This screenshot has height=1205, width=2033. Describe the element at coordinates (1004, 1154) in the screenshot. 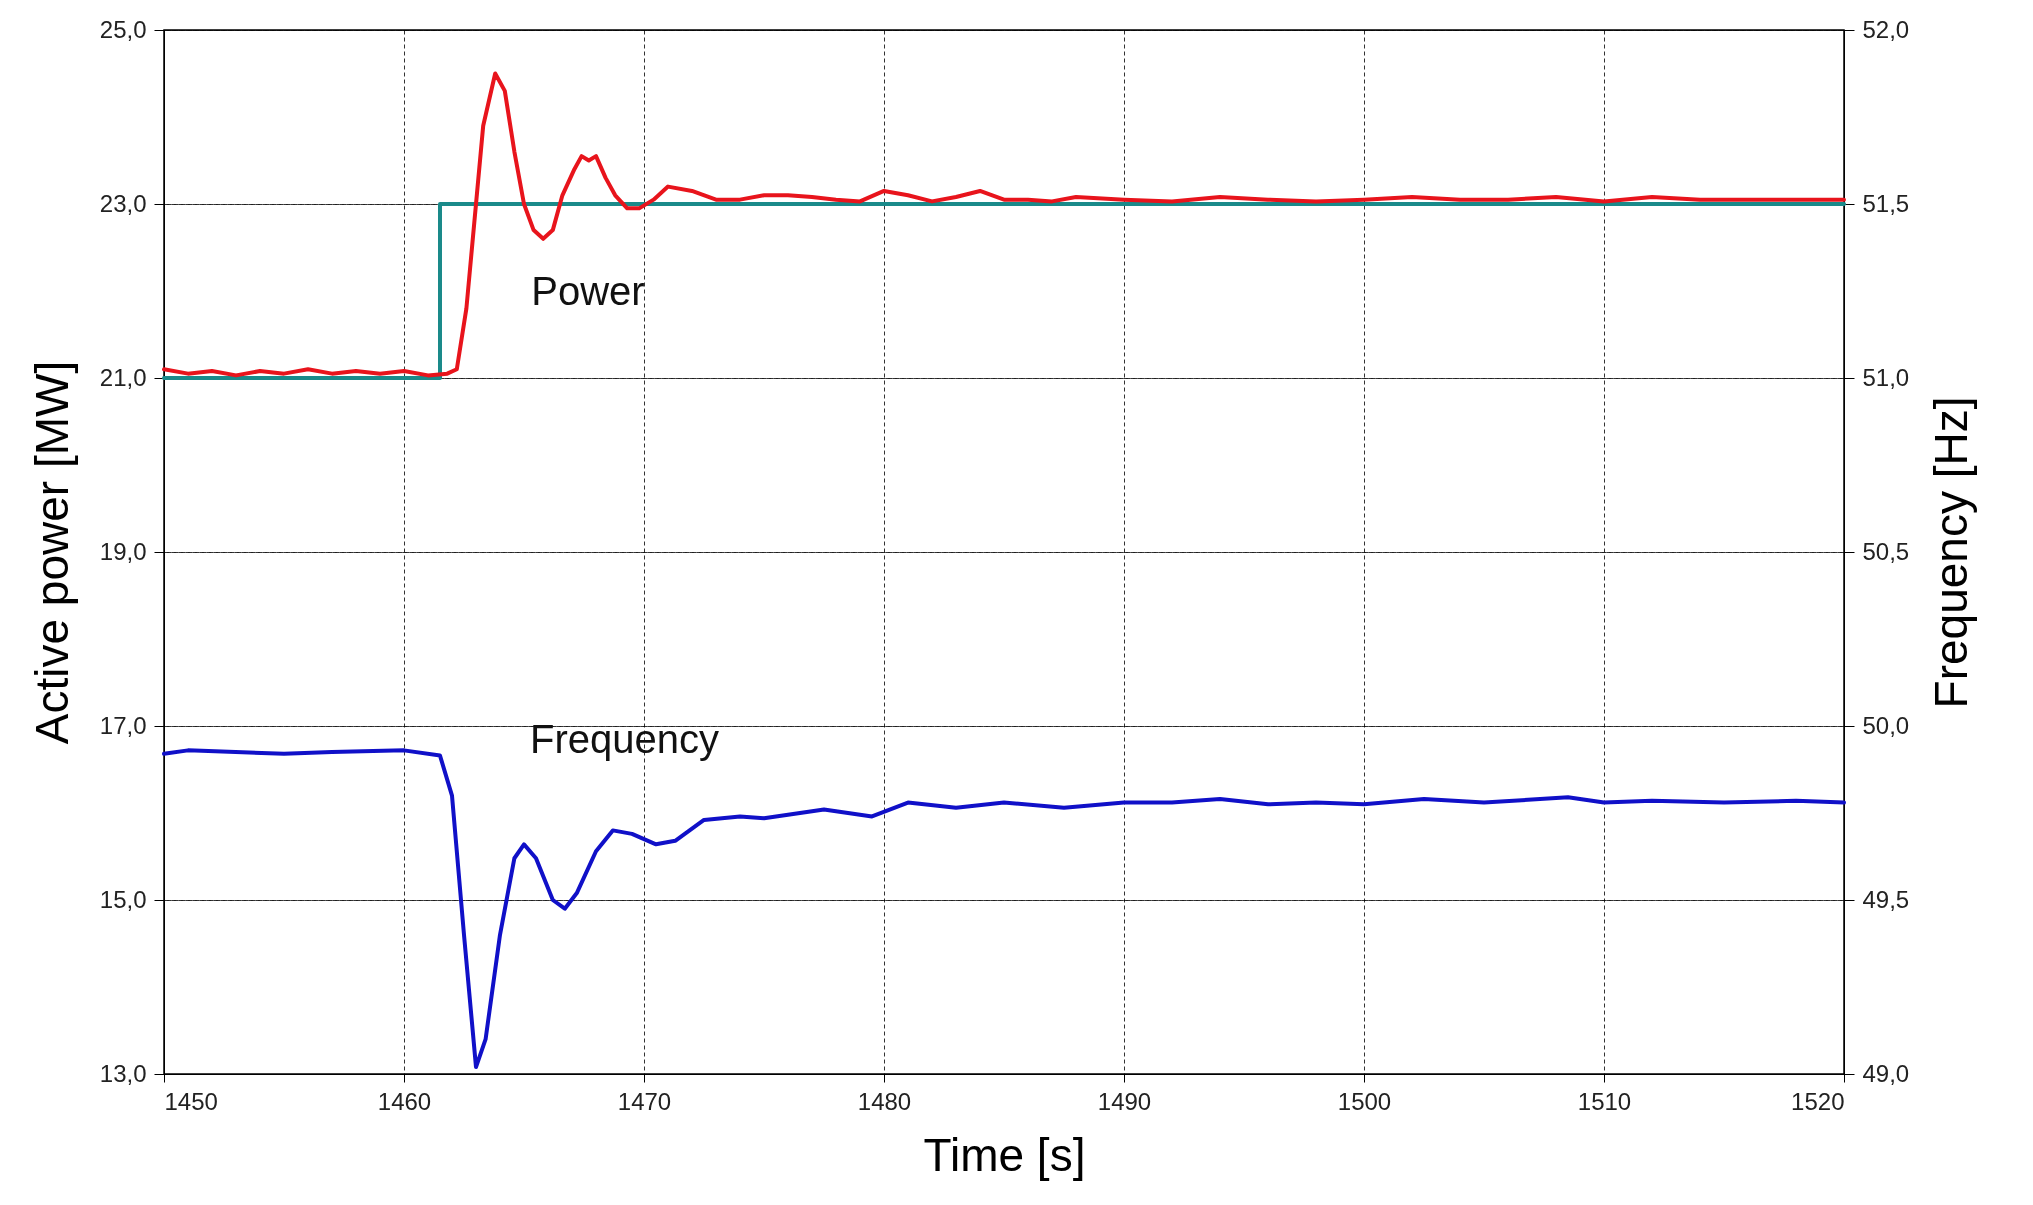

I see `x-axis-title: Time [s]` at that location.